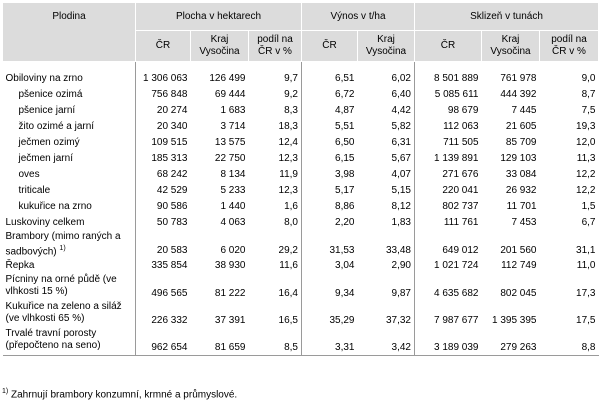 Image resolution: width=599 pixels, height=409 pixels. What do you see at coordinates (329, 159) in the screenshot?
I see `cell-value: 6,15` at bounding box center [329, 159].